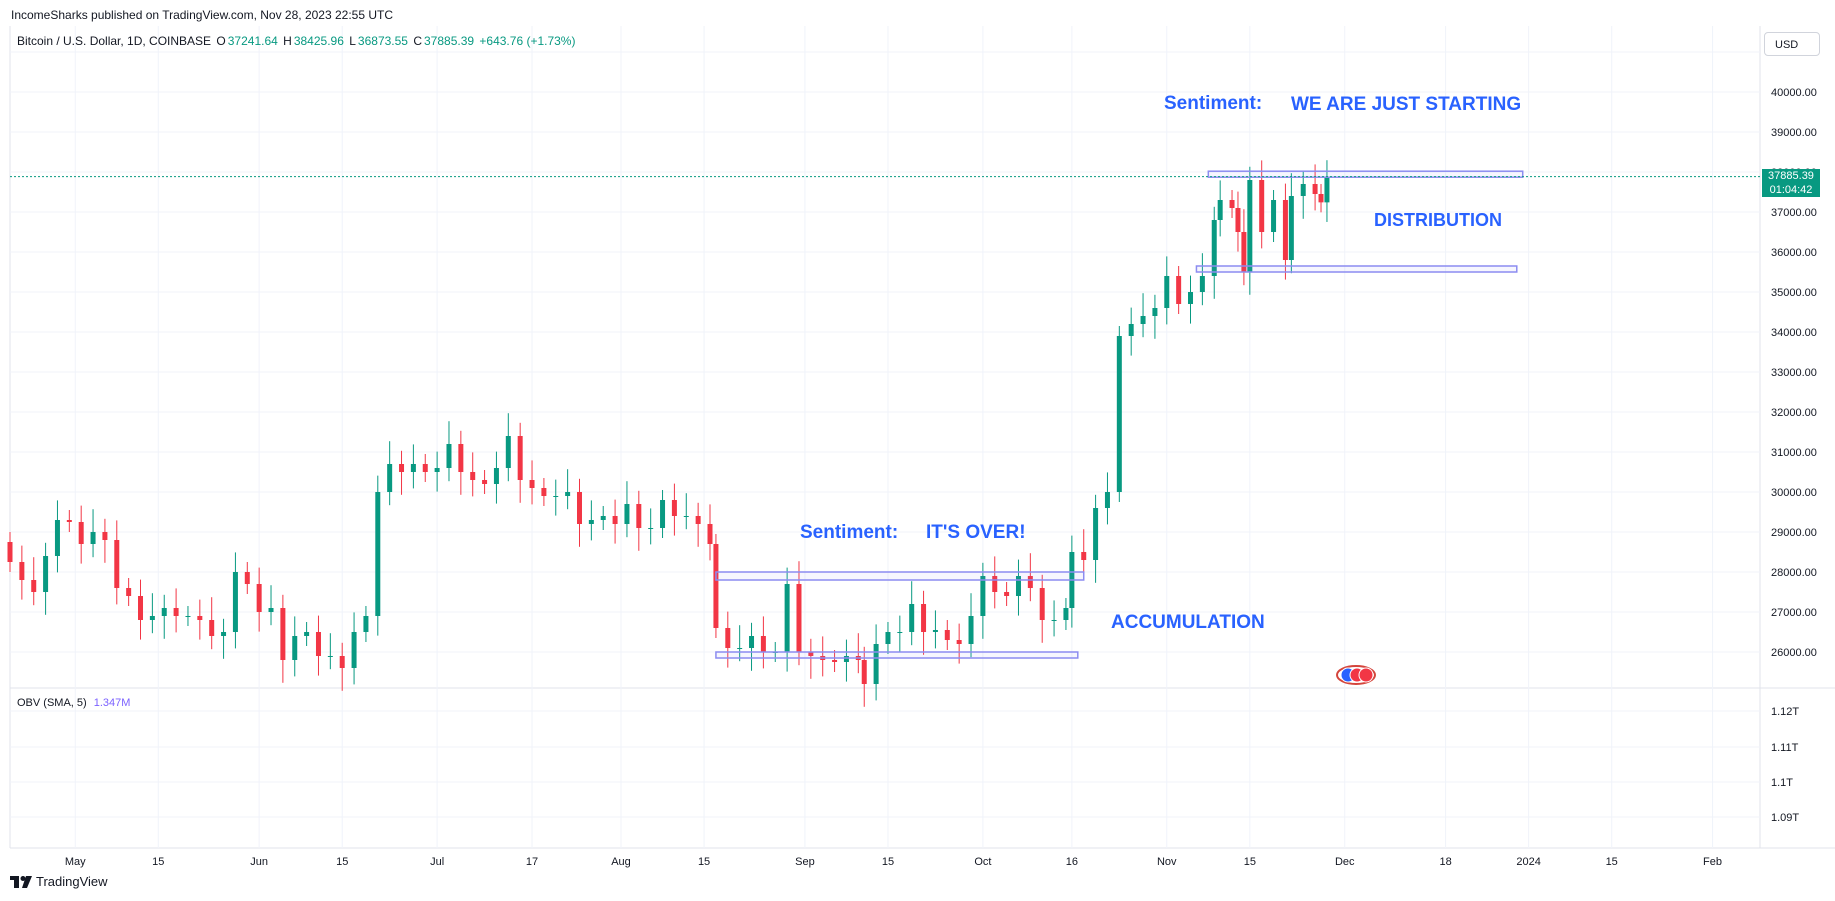  I want to click on change-value: +643.76 (+1.73%), so click(527, 41).